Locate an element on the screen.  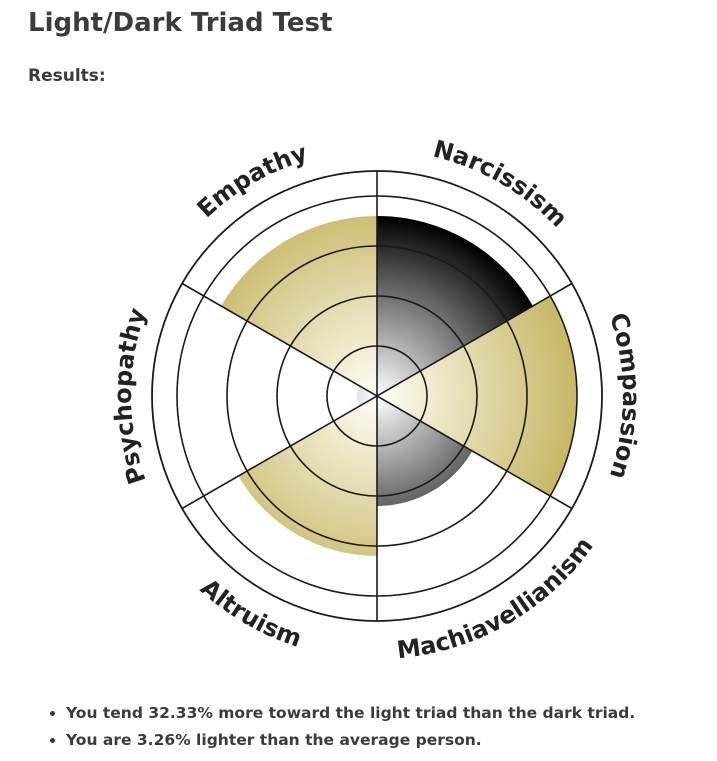
wedge-narcissism is located at coordinates (455, 306).